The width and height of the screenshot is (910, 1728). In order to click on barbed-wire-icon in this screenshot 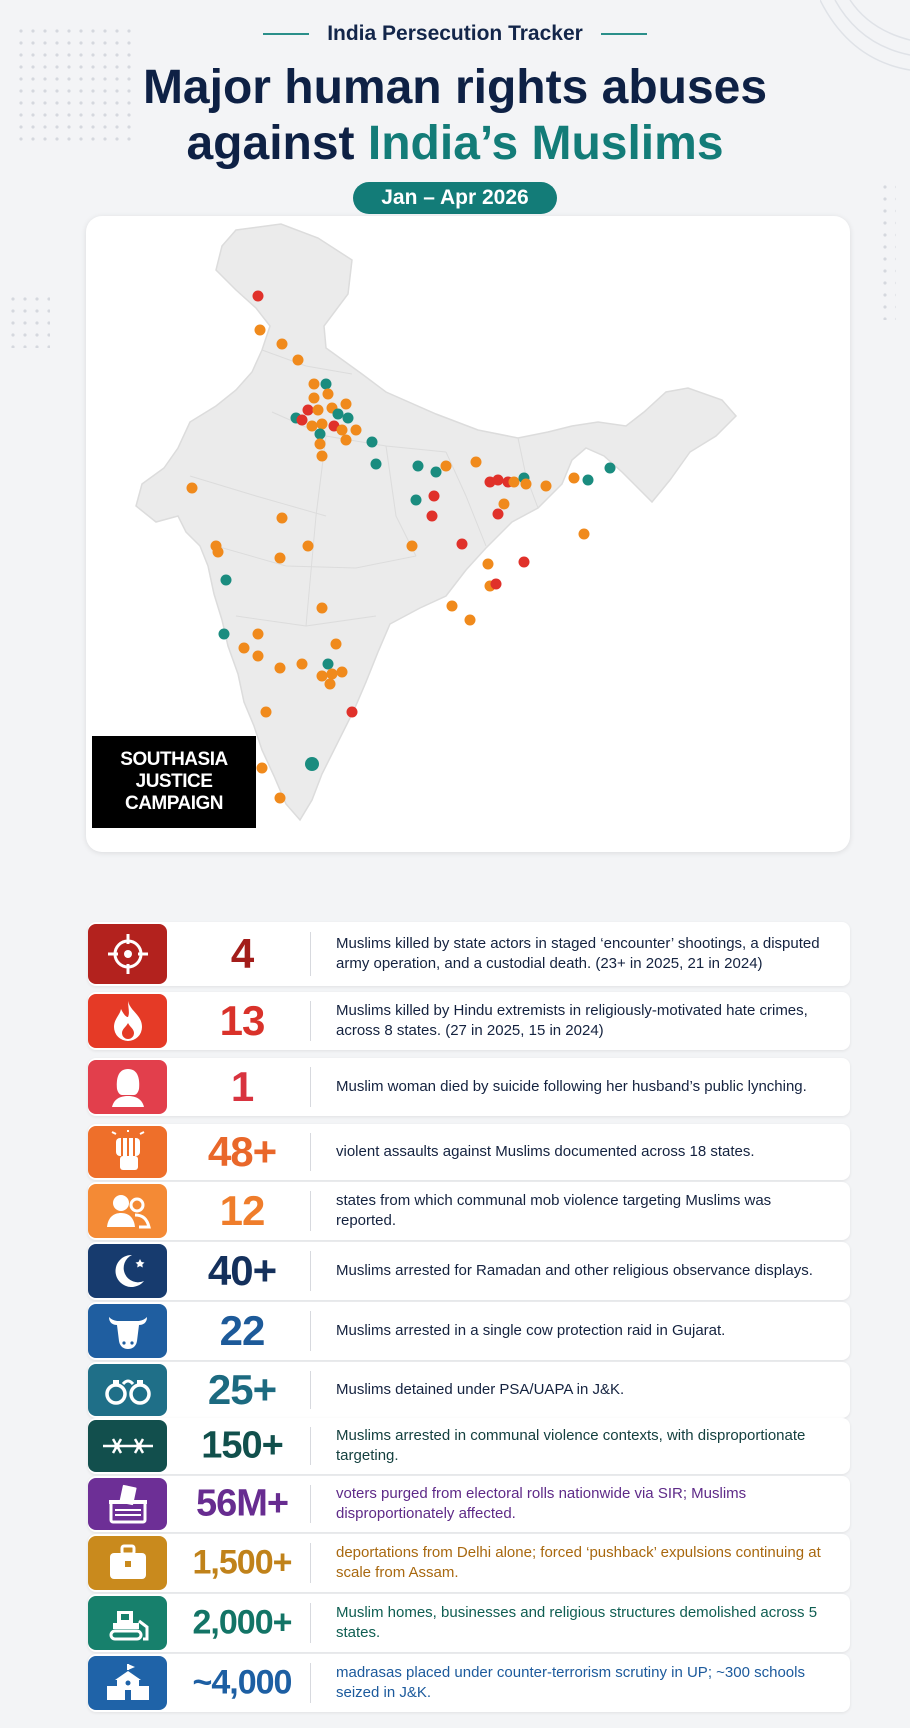, I will do `click(127, 1446)`.